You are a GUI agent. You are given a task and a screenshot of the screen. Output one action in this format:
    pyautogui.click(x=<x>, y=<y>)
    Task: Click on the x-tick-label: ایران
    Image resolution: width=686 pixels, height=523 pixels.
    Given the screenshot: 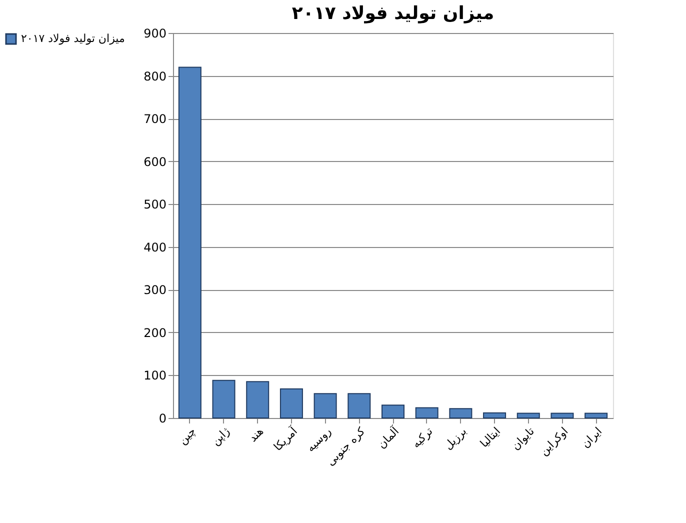 What is the action you would take?
    pyautogui.click(x=591, y=437)
    